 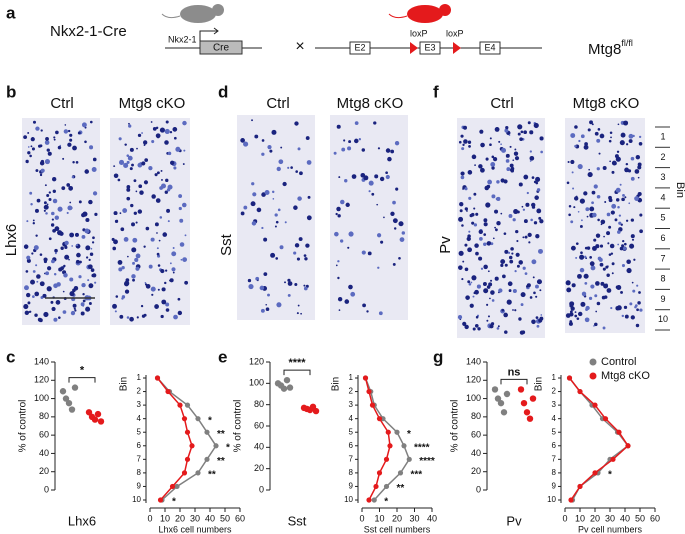 What do you see at coordinates (593, 362) in the screenshot?
I see `legend-marker` at bounding box center [593, 362].